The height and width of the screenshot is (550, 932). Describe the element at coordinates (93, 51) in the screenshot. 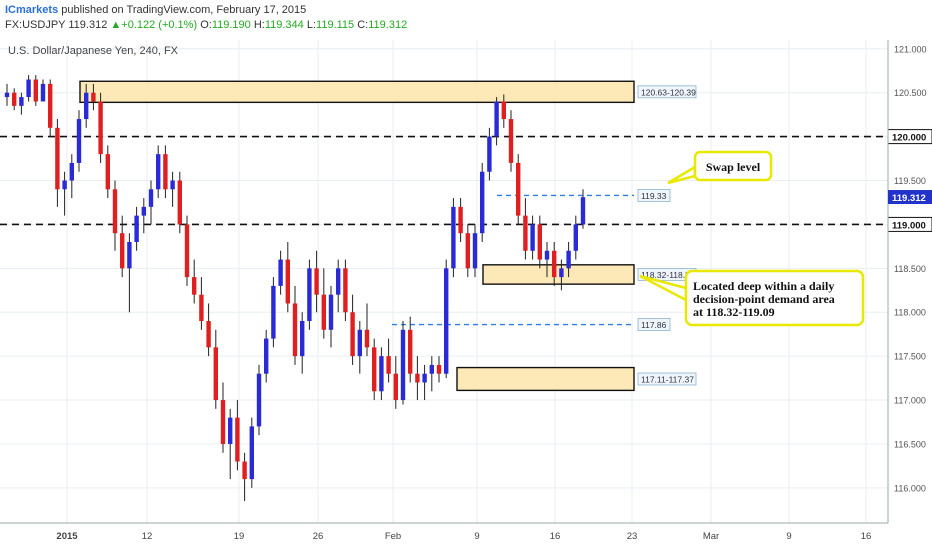

I see `chart-title: U.S. Dollar/Japanese Yen, 240, FX` at that location.